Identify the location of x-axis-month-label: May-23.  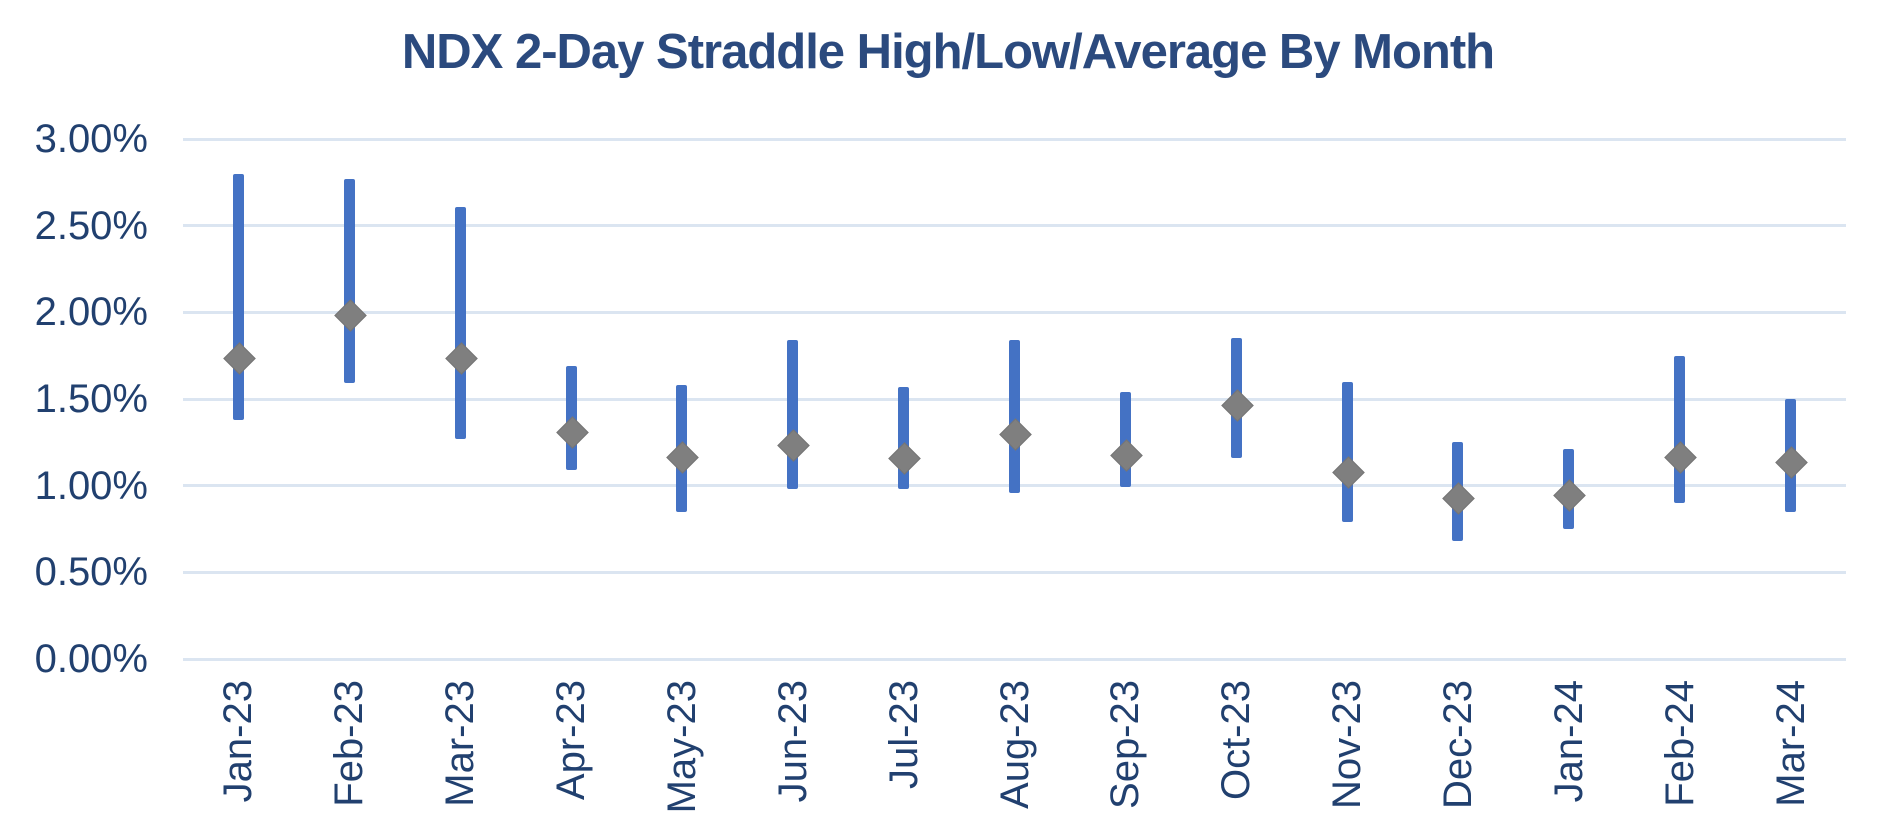
(681, 747).